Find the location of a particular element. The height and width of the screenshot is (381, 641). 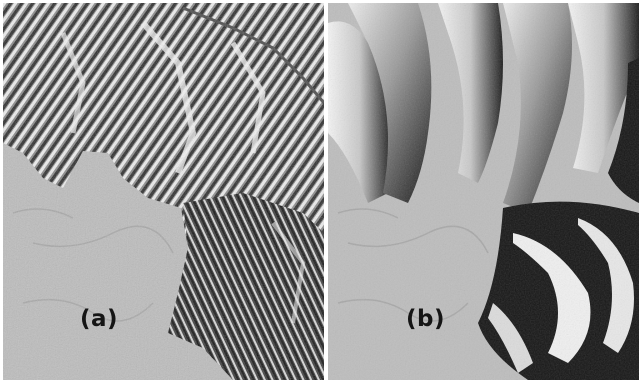

panel-a-label: (a) is located at coordinates (99, 319).